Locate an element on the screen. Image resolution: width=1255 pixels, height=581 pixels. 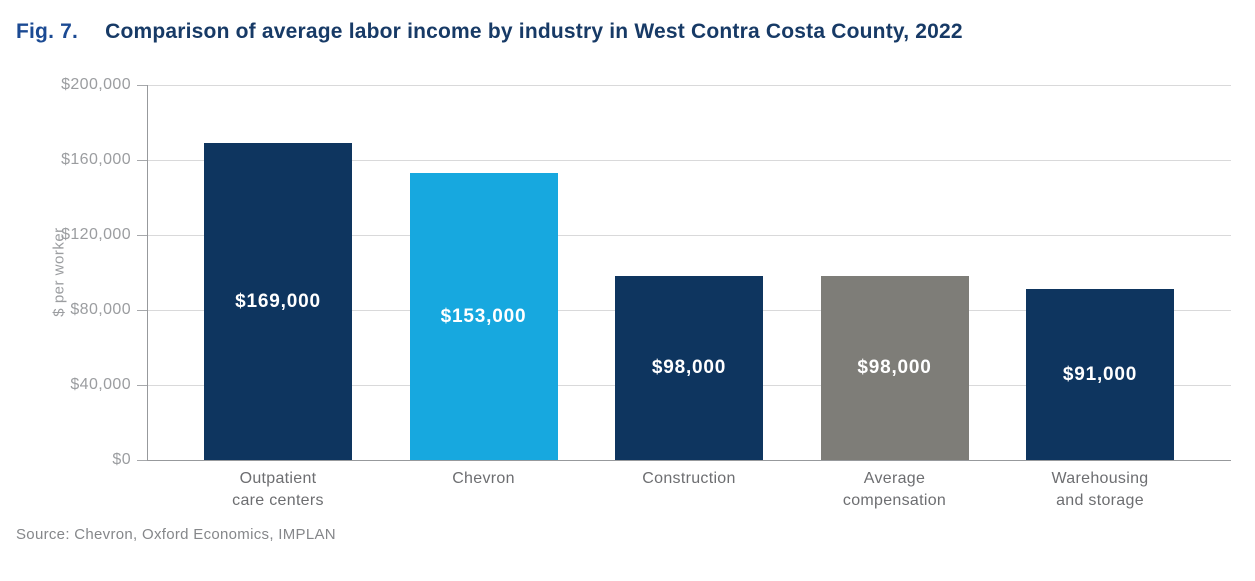
x-category-label-warehousing-and-storage: Warehousing and storage is located at coordinates (1100, 489).